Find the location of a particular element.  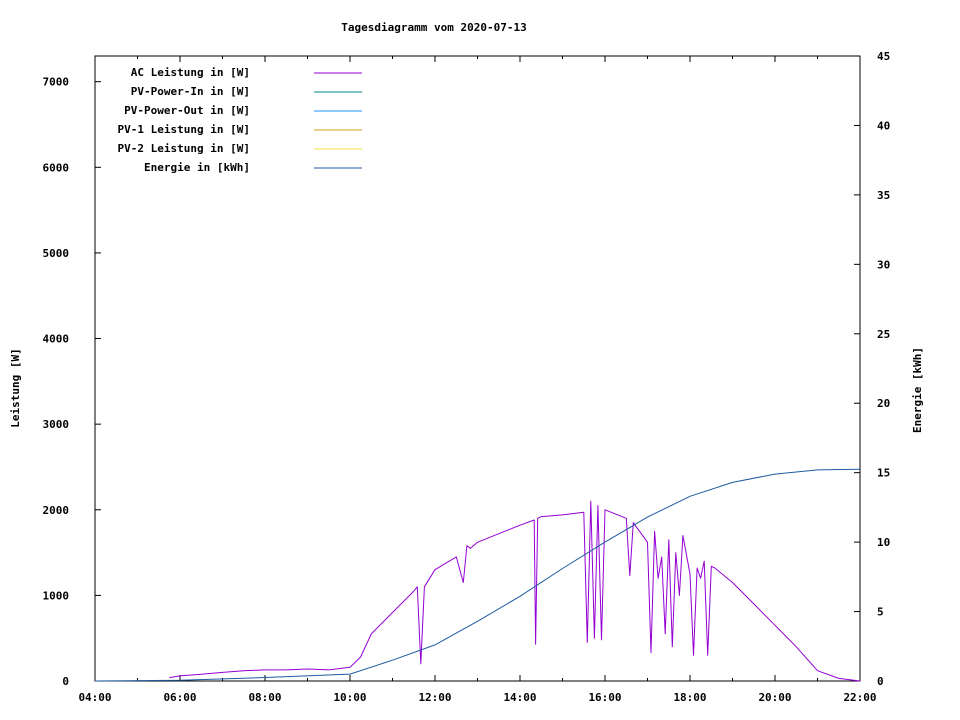

chart-title: Tagesdiagramm vom 2020-07-13 is located at coordinates (433, 27).